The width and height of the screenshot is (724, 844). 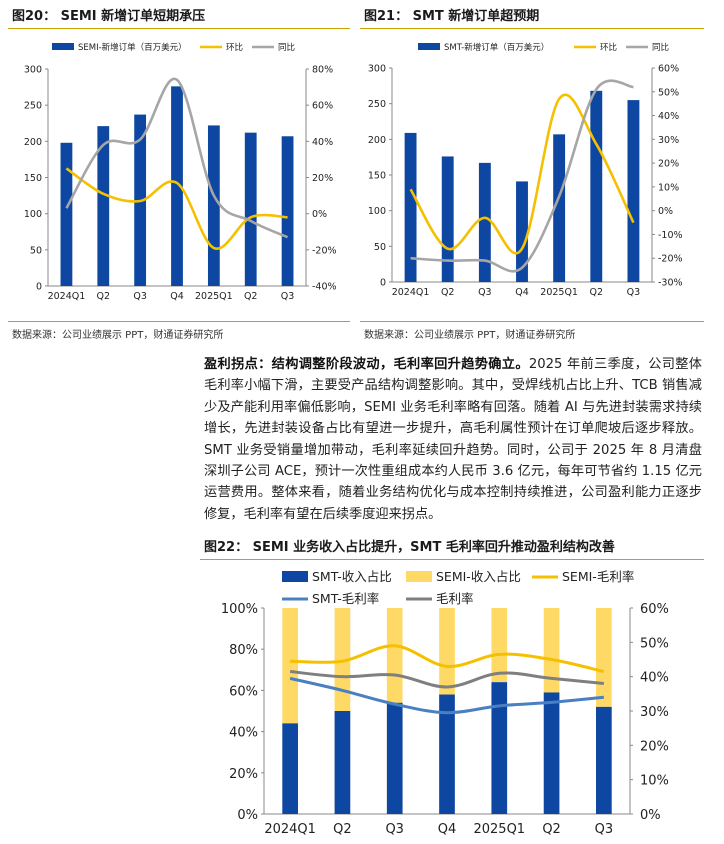 I want to click on c20-legend-bar-label: SEMI-新增订单（百万美元）, so click(x=132, y=47).